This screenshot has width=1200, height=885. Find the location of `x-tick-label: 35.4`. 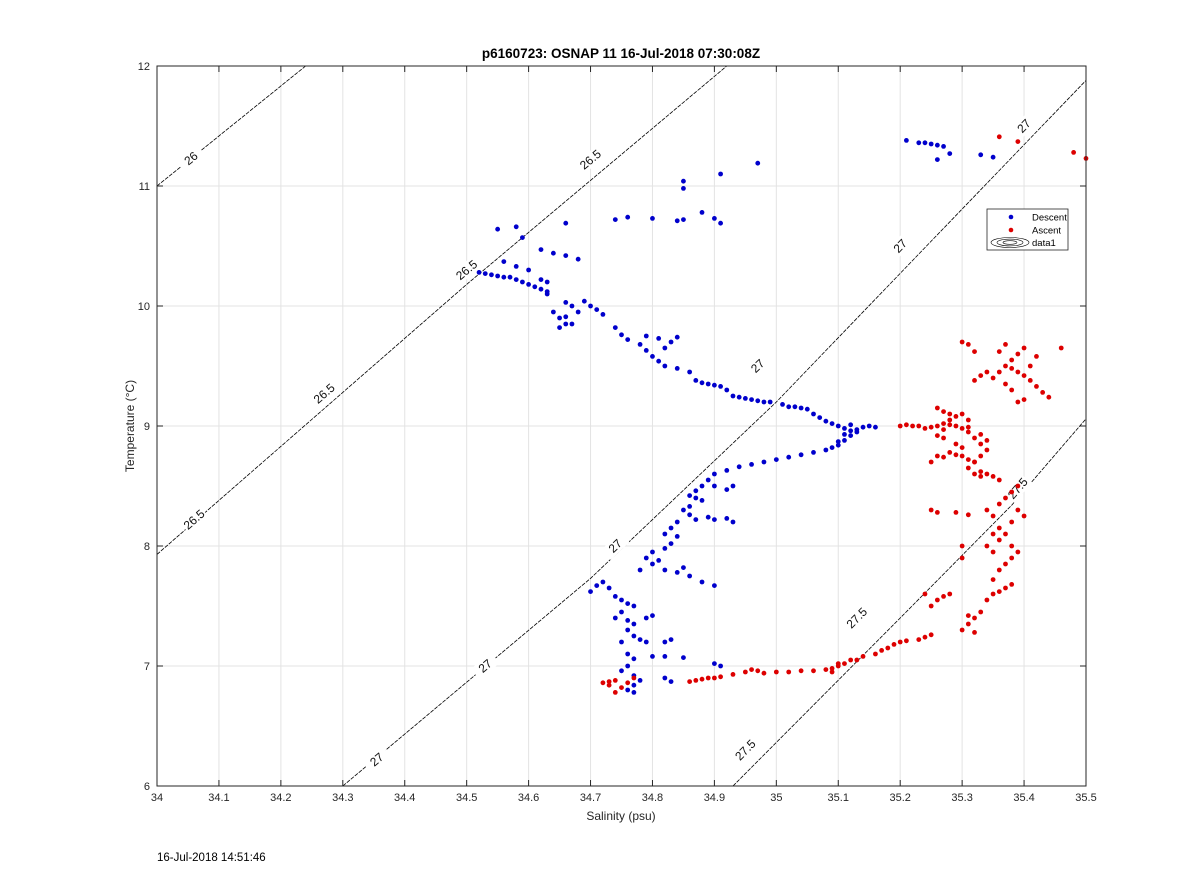

x-tick-label: 35.4 is located at coordinates (1023, 798).